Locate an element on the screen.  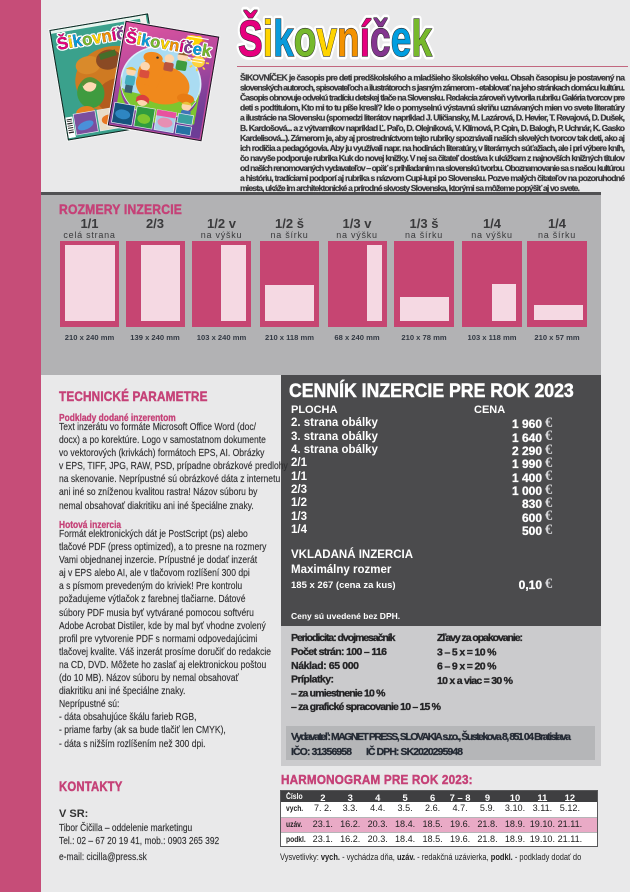
svg-text: 10 x a viac = 30 % is located at coordinates (475, 681).